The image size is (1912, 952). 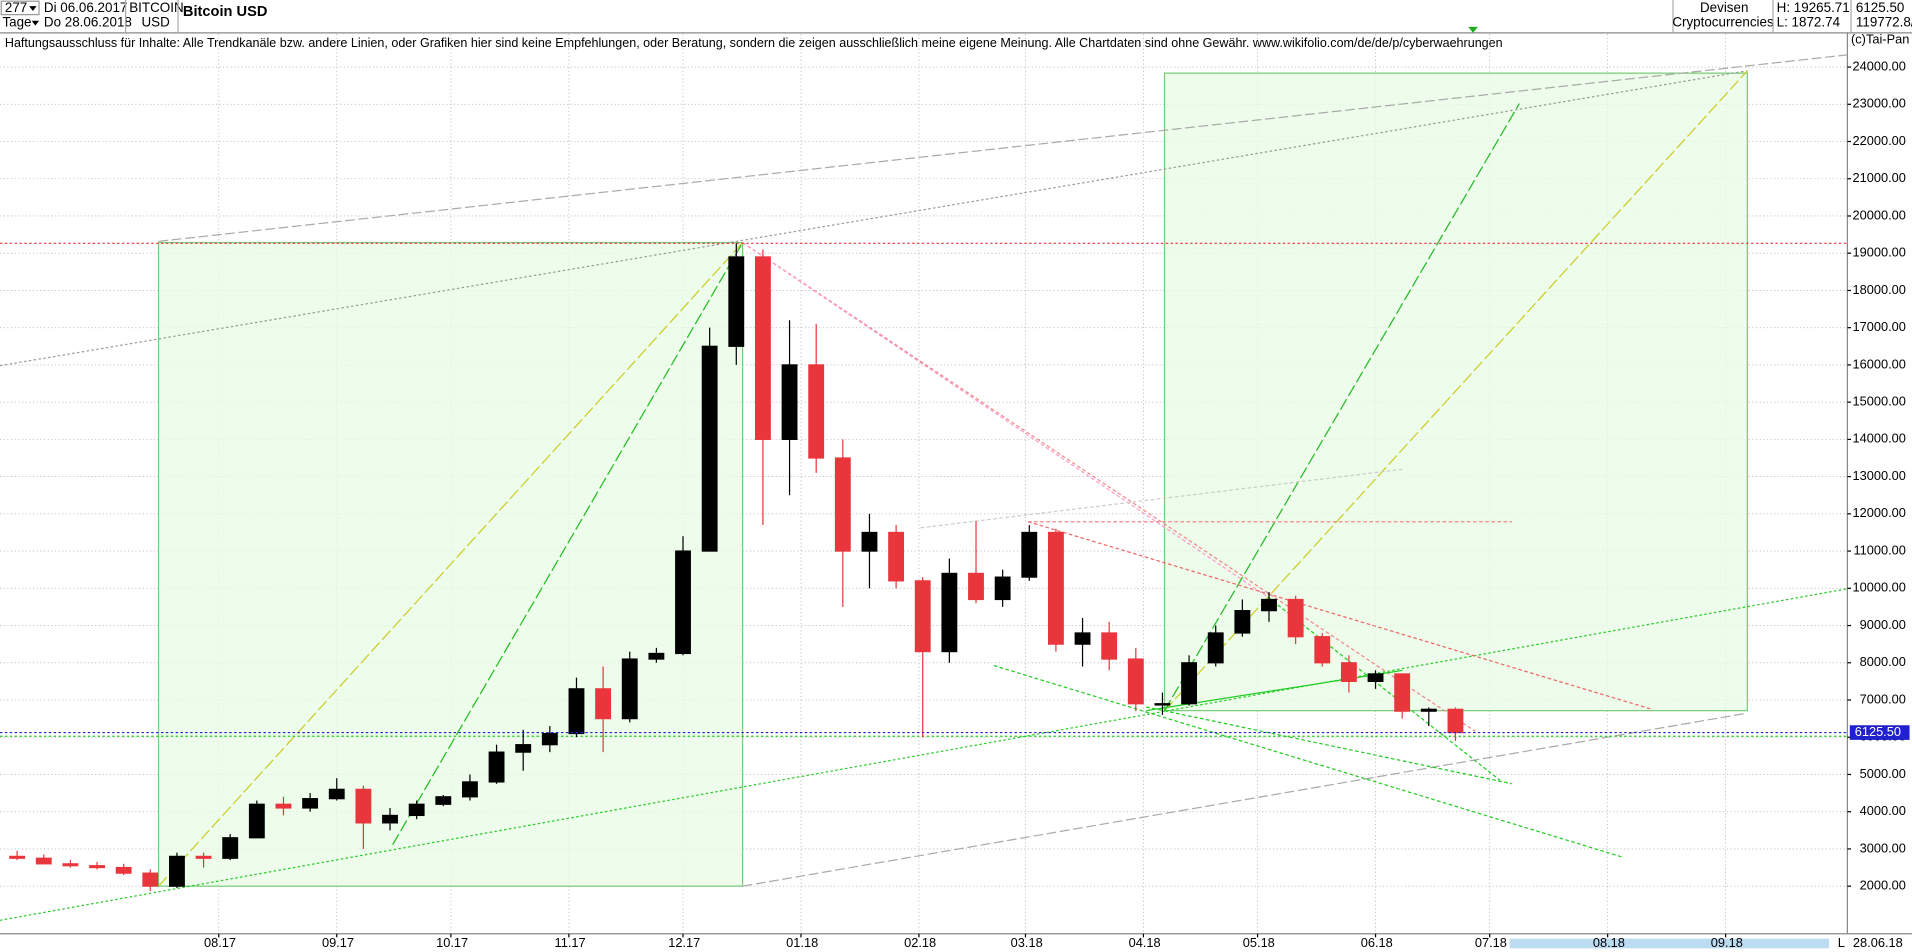 I want to click on copyright: (c)Tai-Pan, so click(x=1880, y=39).